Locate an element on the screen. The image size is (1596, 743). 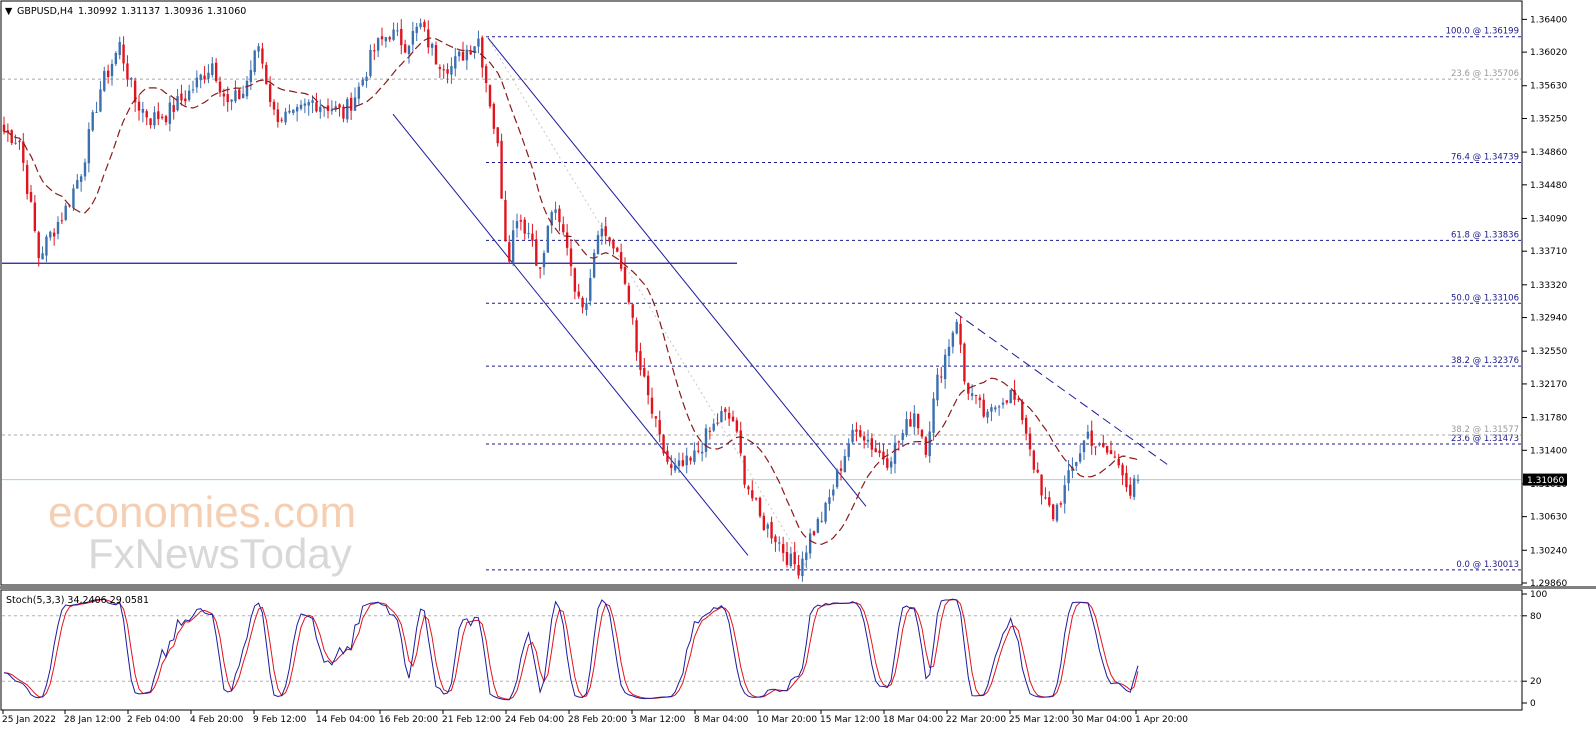
price-tick-label: 1.31780 is located at coordinates (1548, 419).